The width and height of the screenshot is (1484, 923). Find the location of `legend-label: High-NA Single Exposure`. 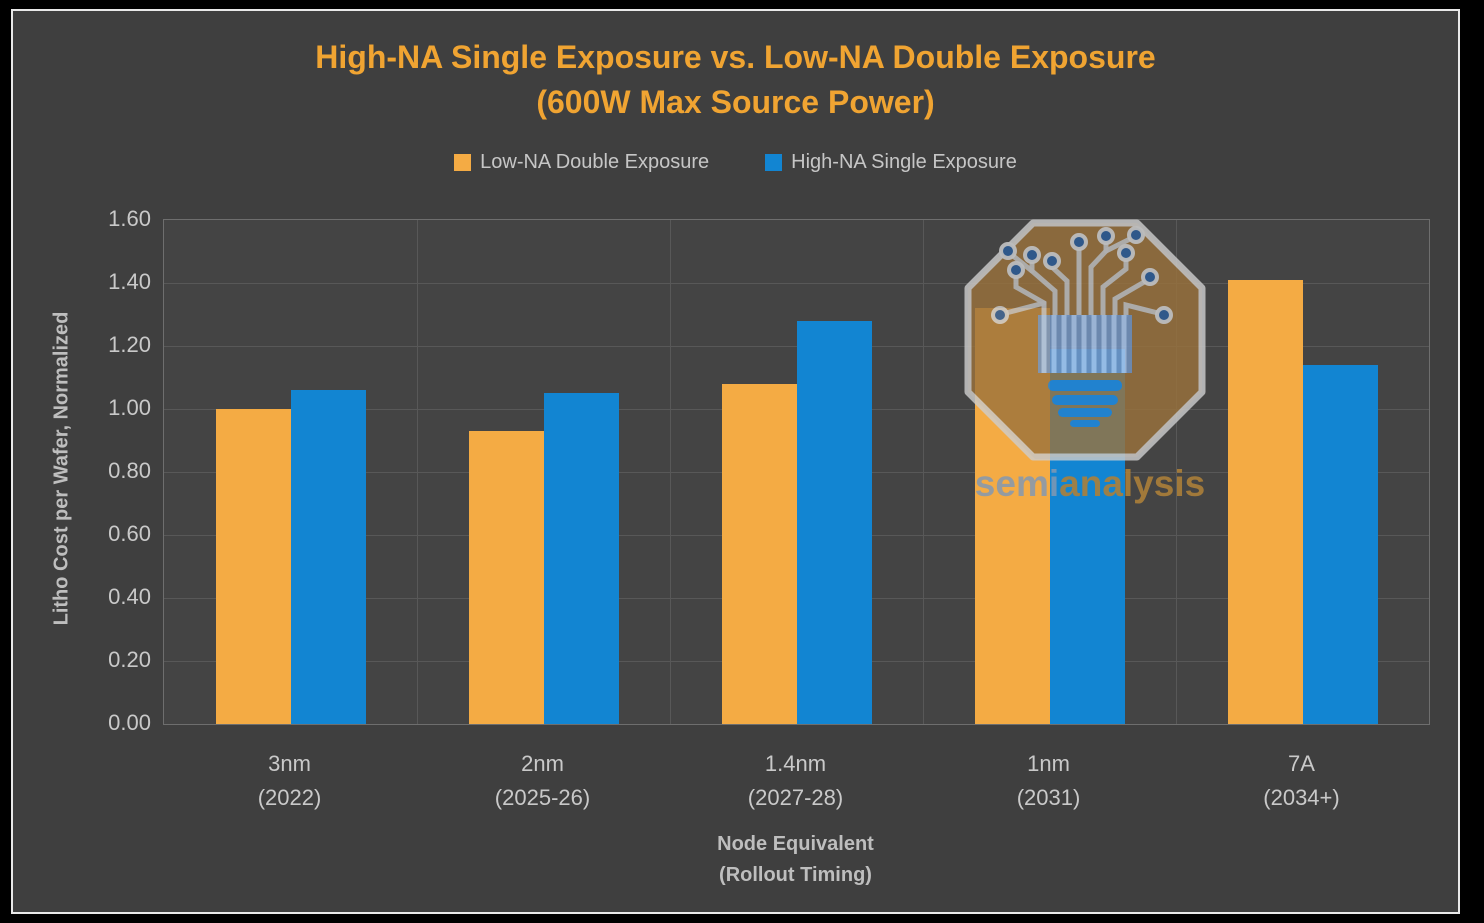

legend-label: High-NA Single Exposure is located at coordinates (904, 162).